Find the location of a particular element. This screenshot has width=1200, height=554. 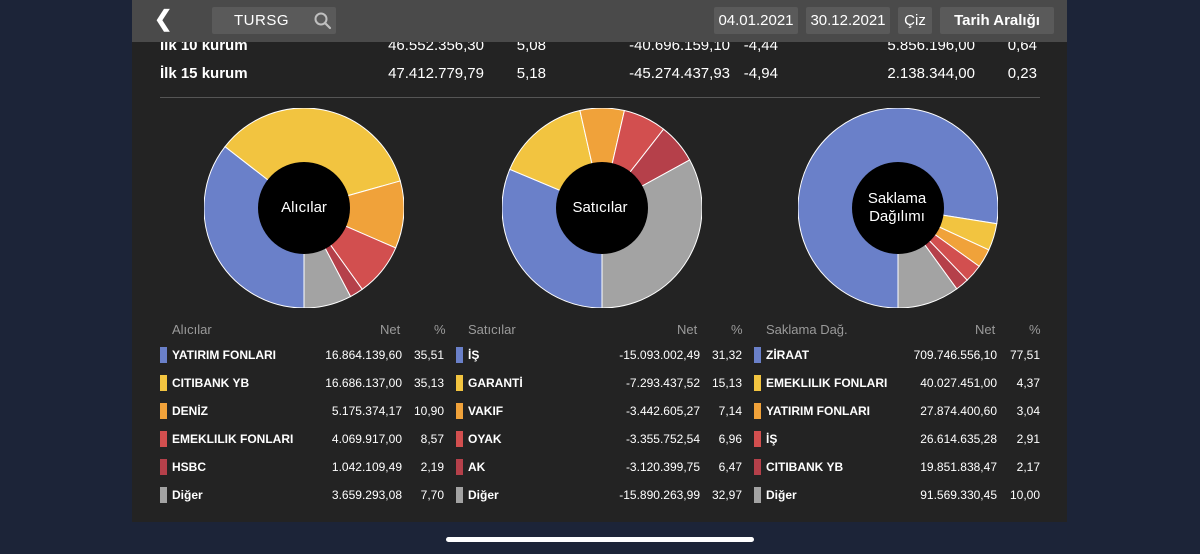

buyers-net-header: Net is located at coordinates (390, 329).